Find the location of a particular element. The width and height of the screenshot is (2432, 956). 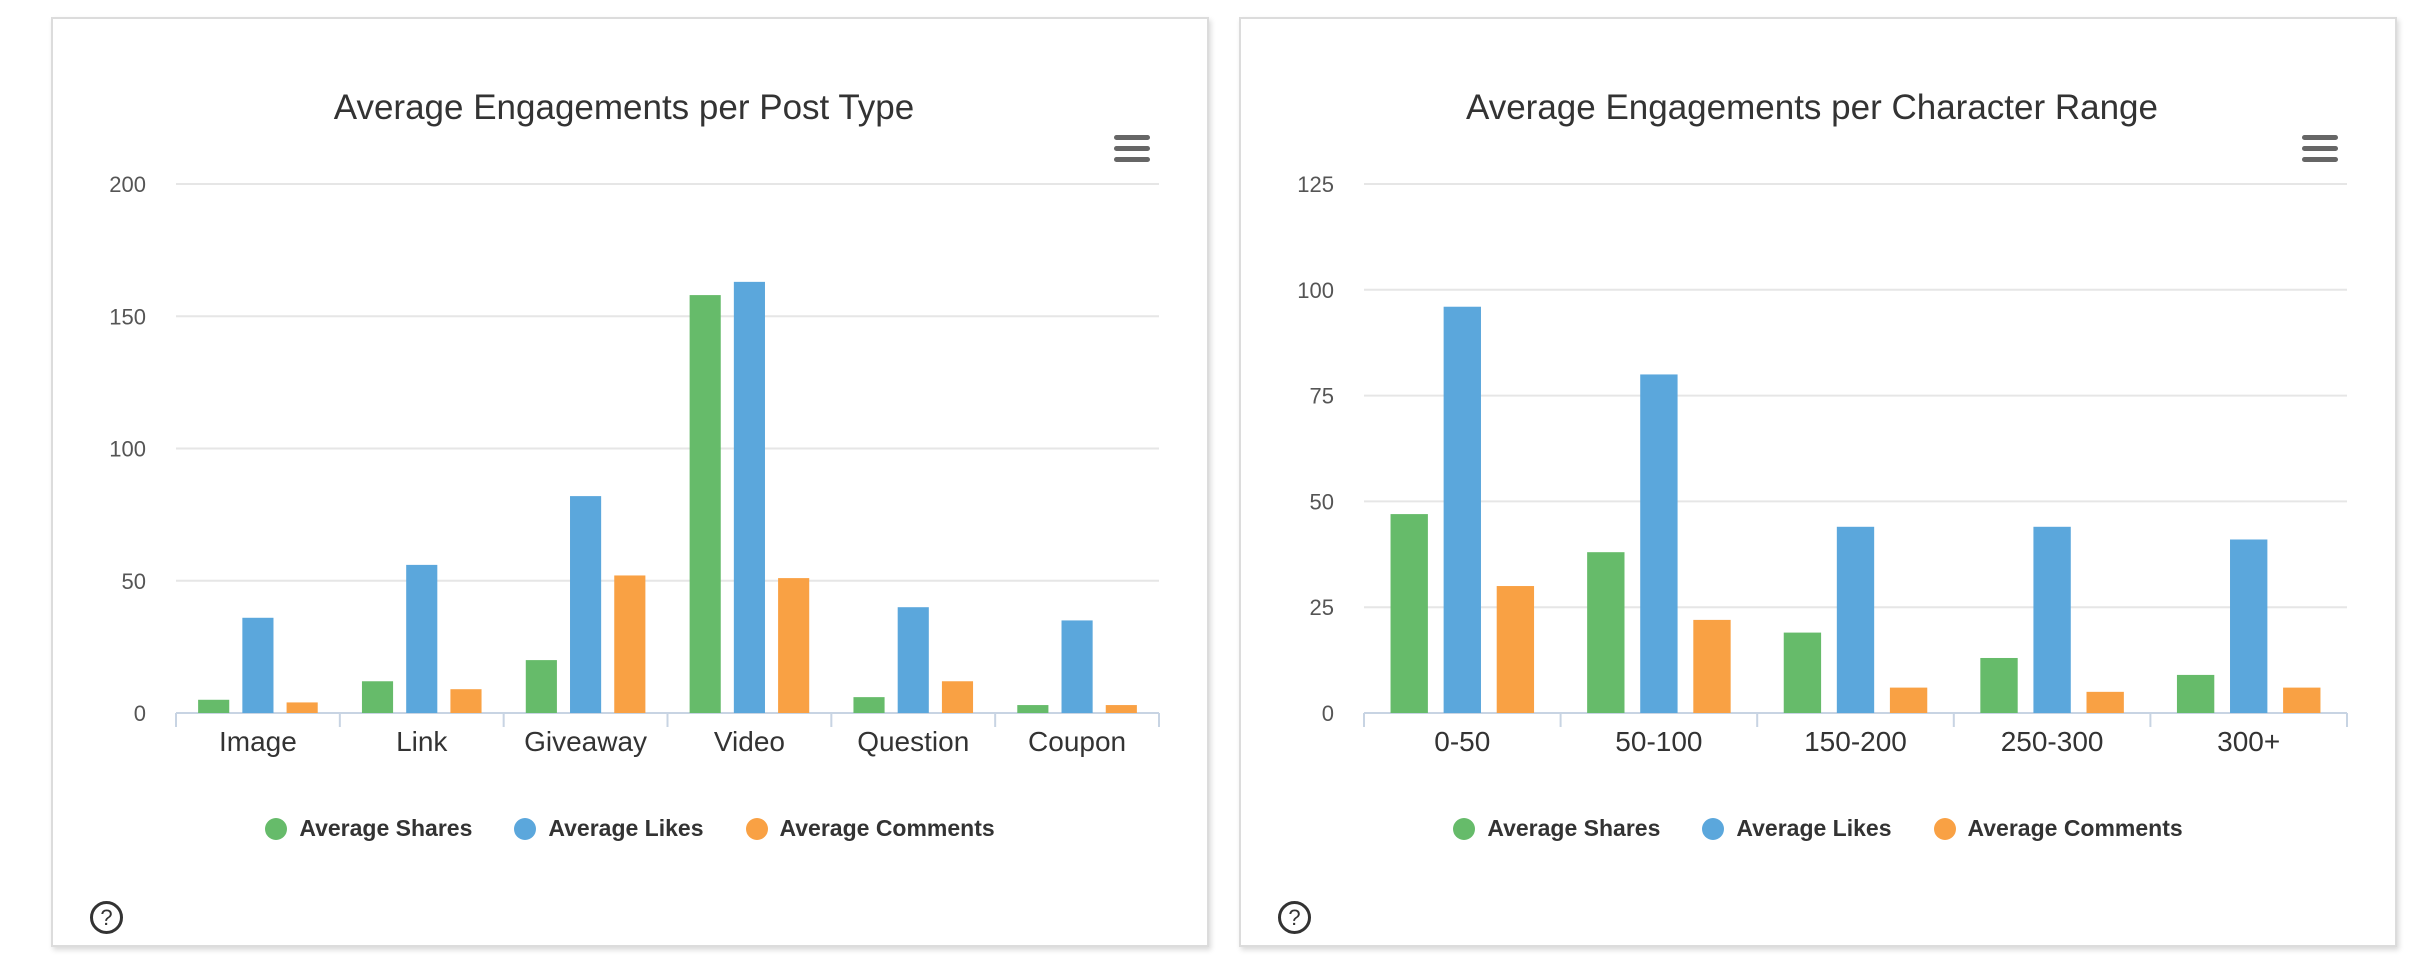

y-tick-label: 75 is located at coordinates (1322, 396).